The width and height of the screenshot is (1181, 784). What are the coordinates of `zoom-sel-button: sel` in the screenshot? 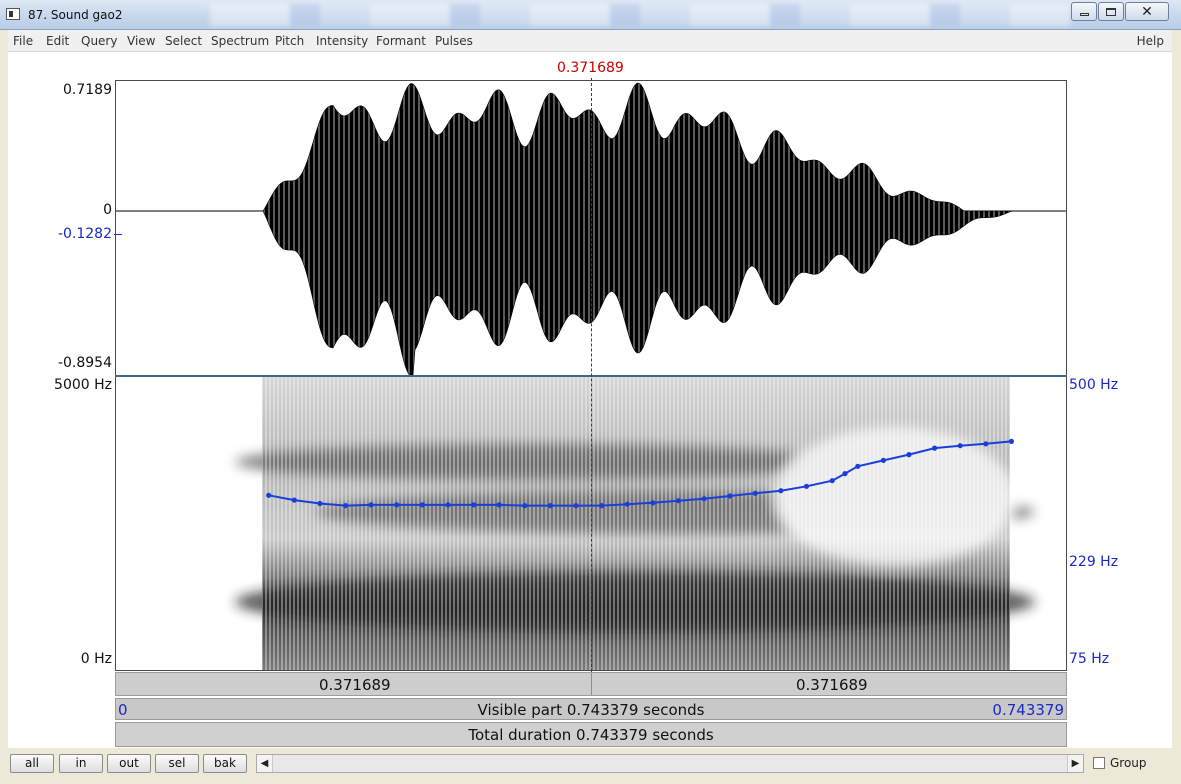 It's located at (177, 763).